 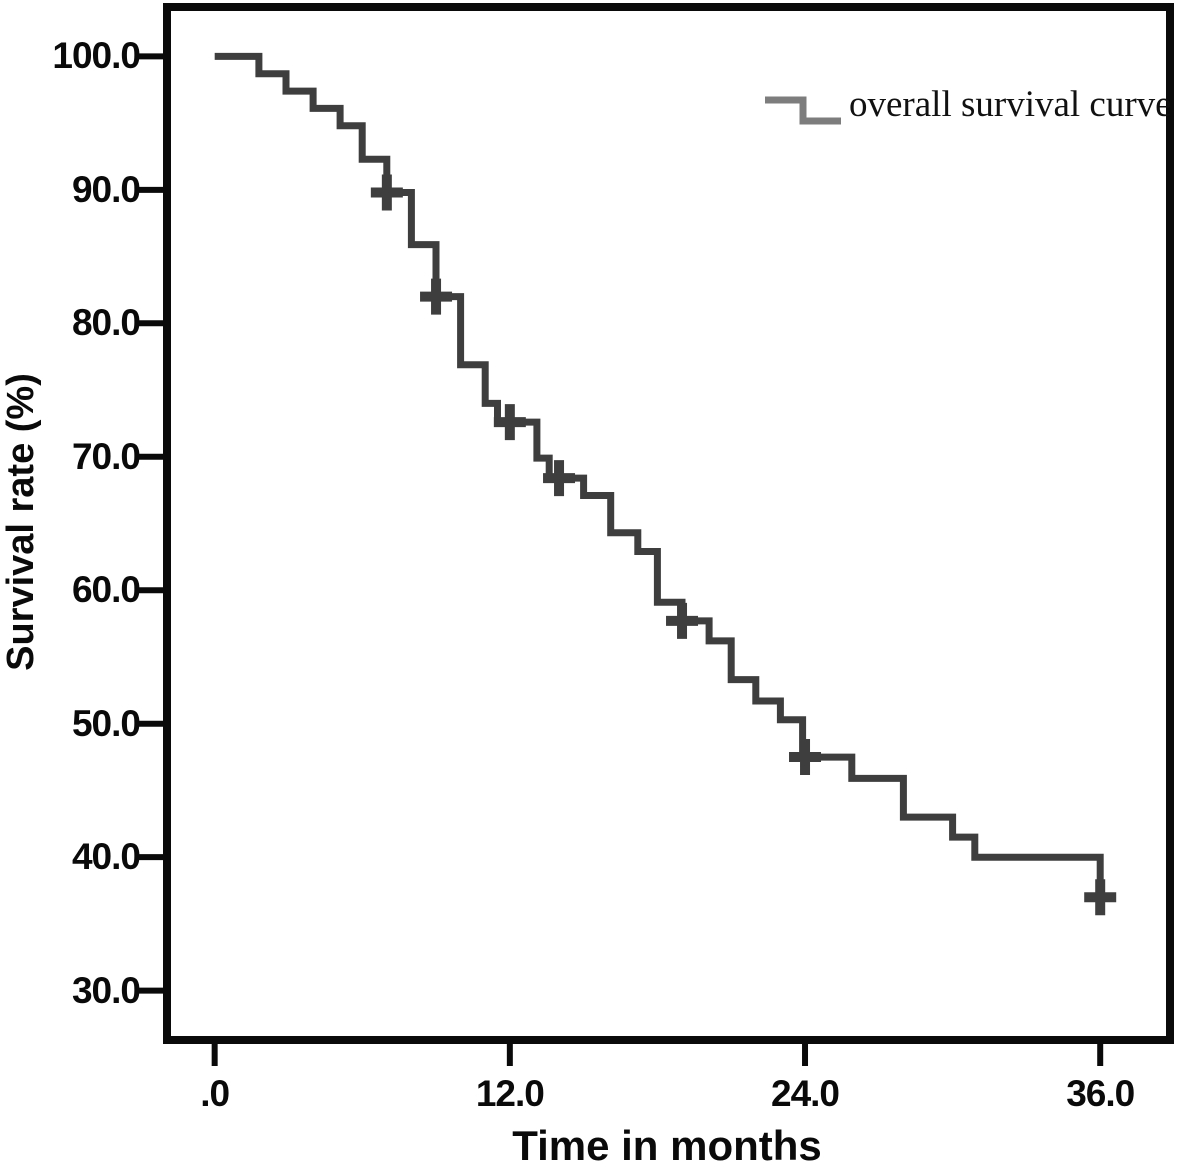 I want to click on x-tick-label: 36.0, so click(x=1100, y=1093).